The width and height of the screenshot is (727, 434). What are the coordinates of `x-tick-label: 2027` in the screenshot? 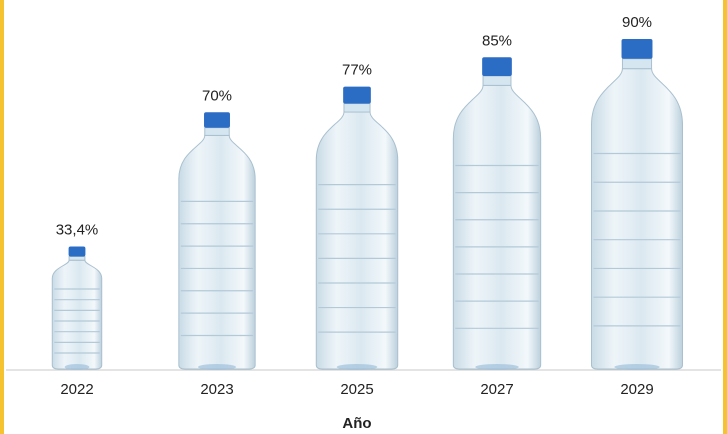 It's located at (496, 389).